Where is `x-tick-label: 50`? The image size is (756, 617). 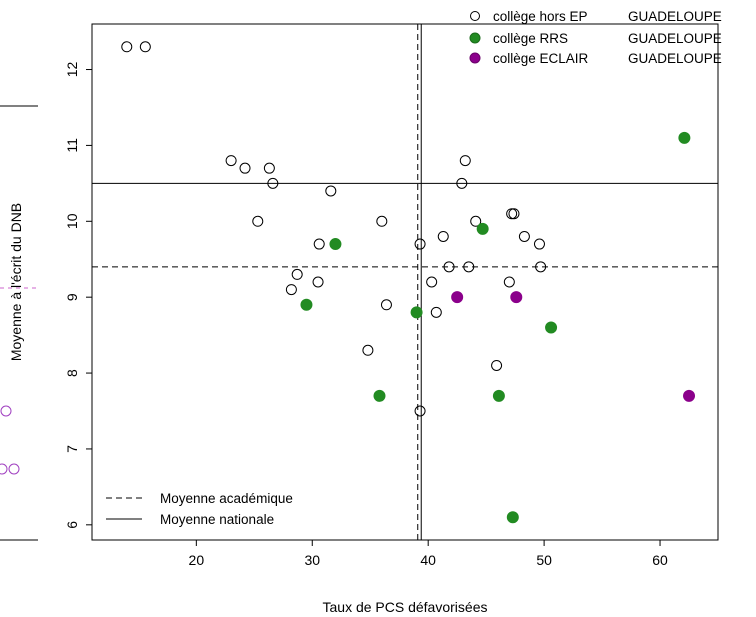
x-tick-label: 50 is located at coordinates (544, 560).